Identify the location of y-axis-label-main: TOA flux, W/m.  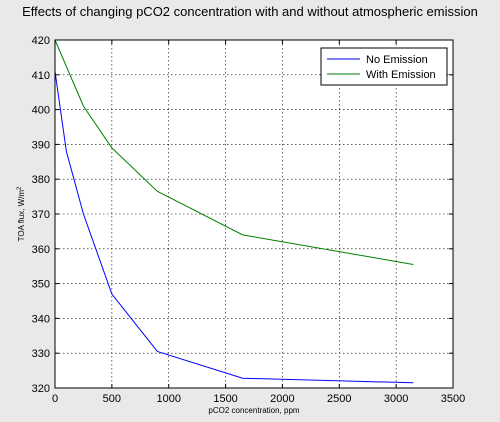
(21, 216).